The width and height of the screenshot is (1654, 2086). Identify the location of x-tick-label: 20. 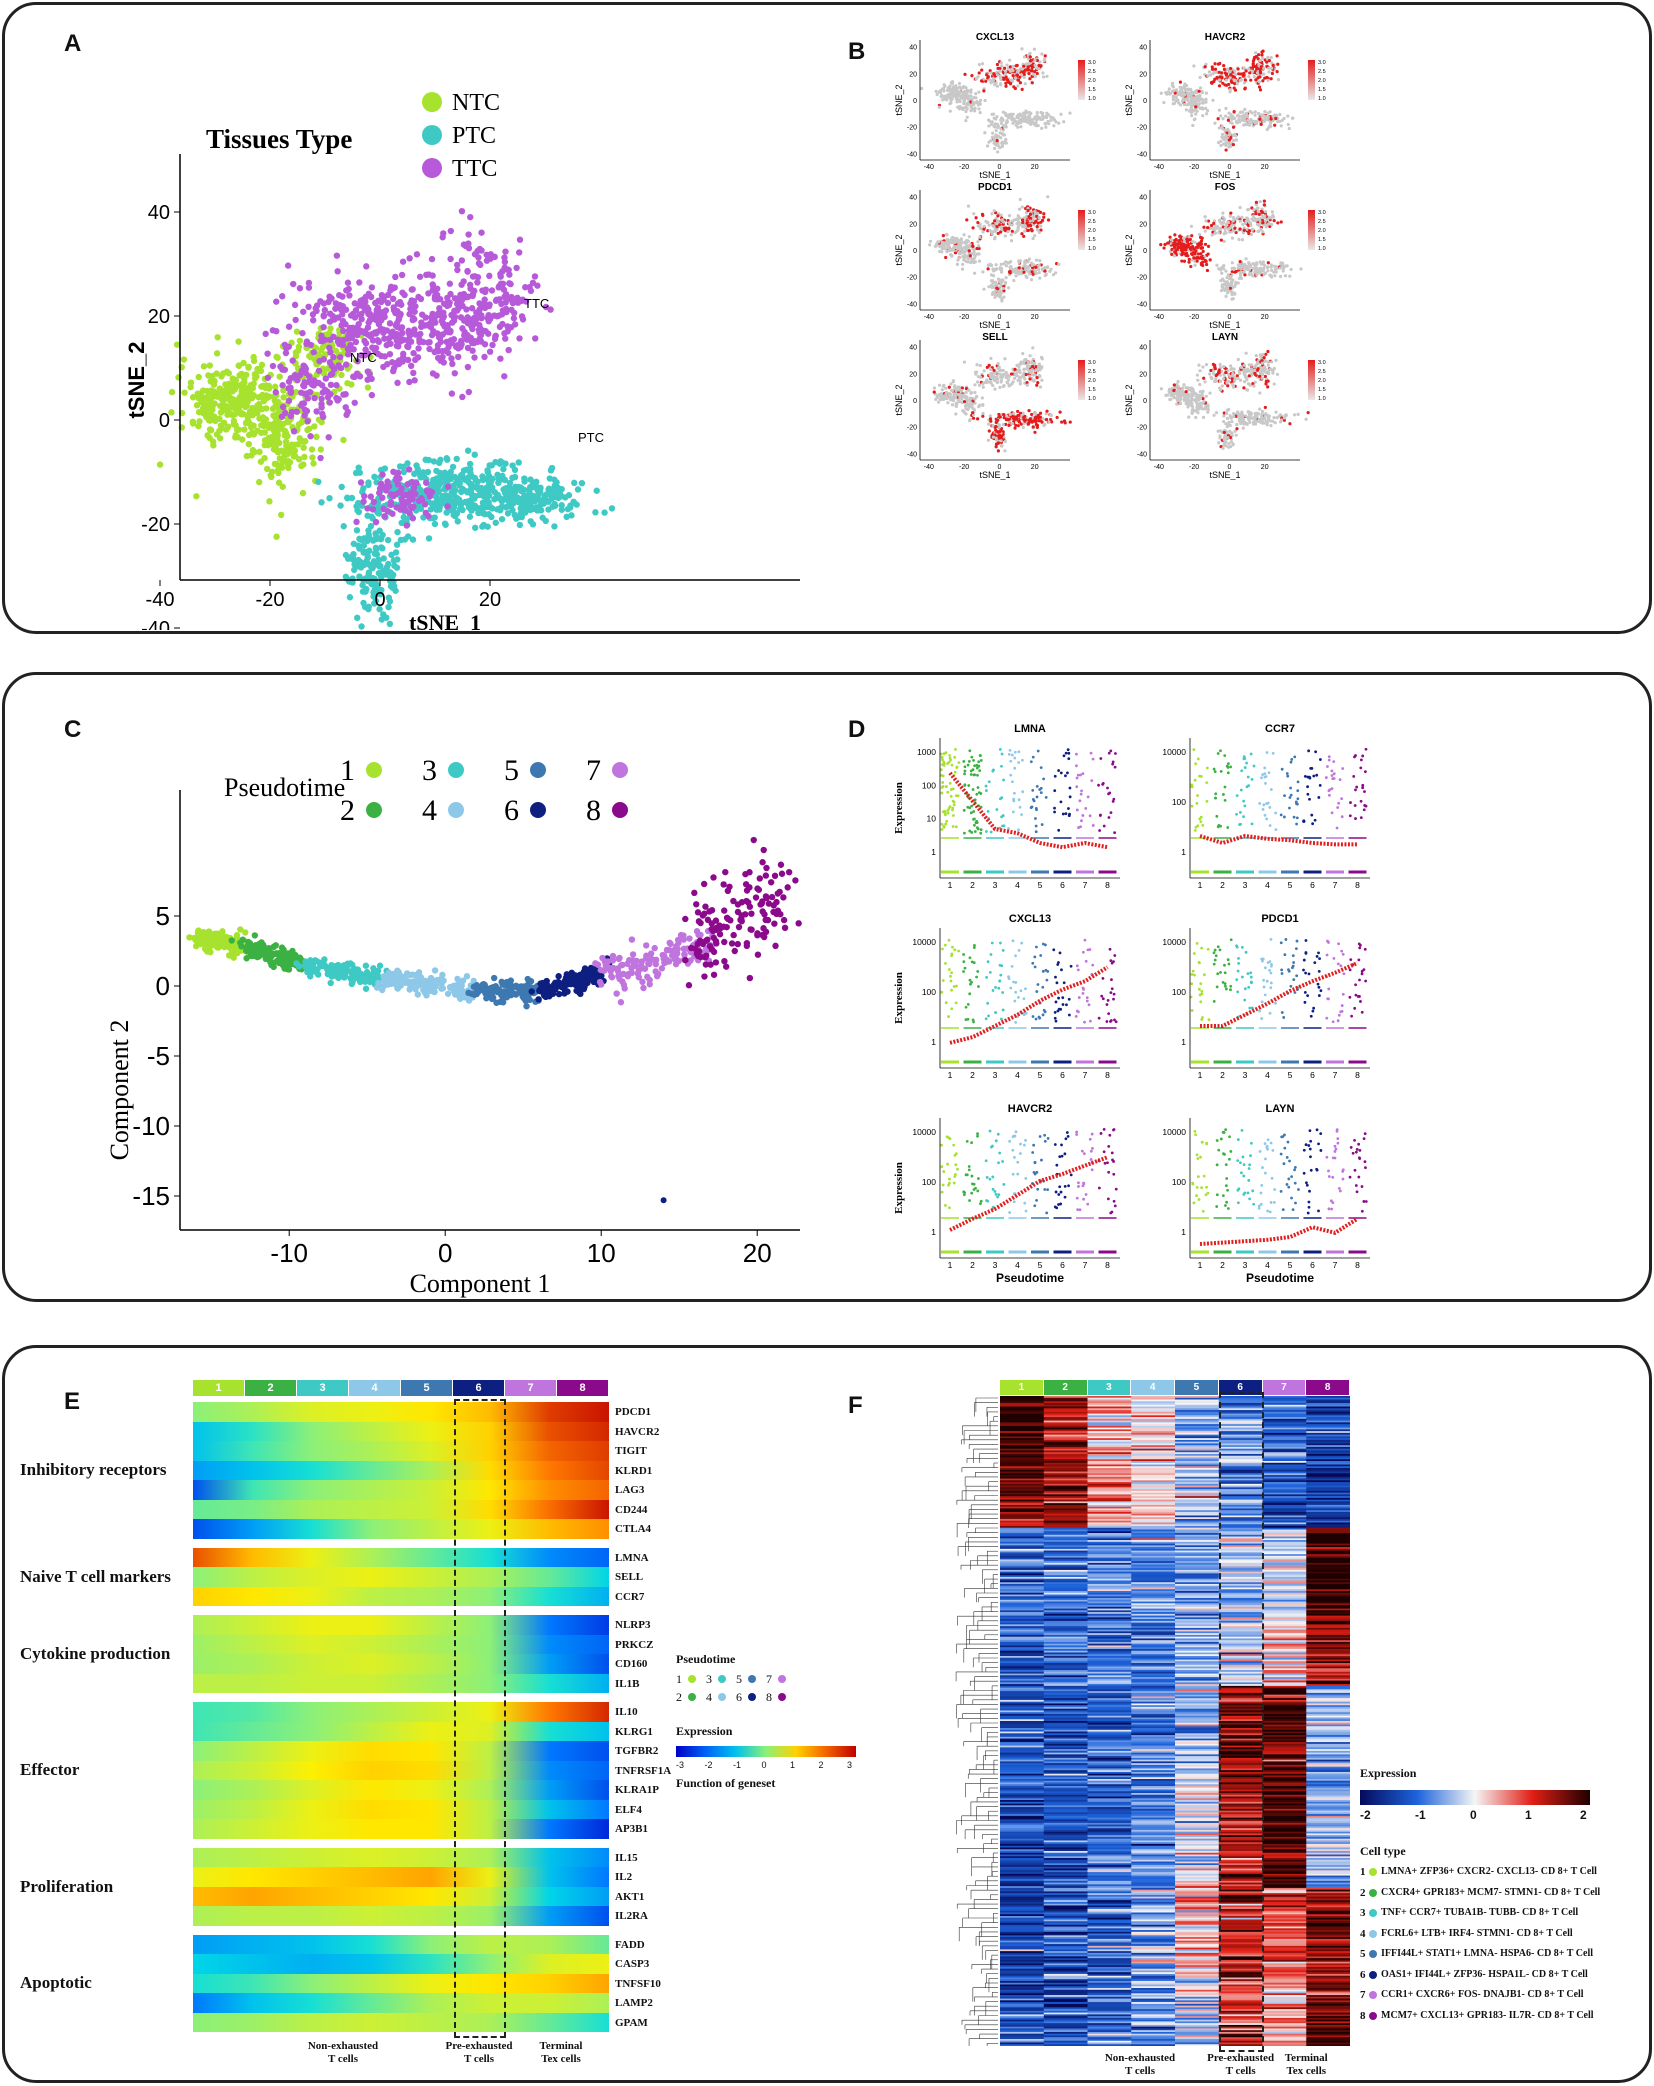
(1265, 167).